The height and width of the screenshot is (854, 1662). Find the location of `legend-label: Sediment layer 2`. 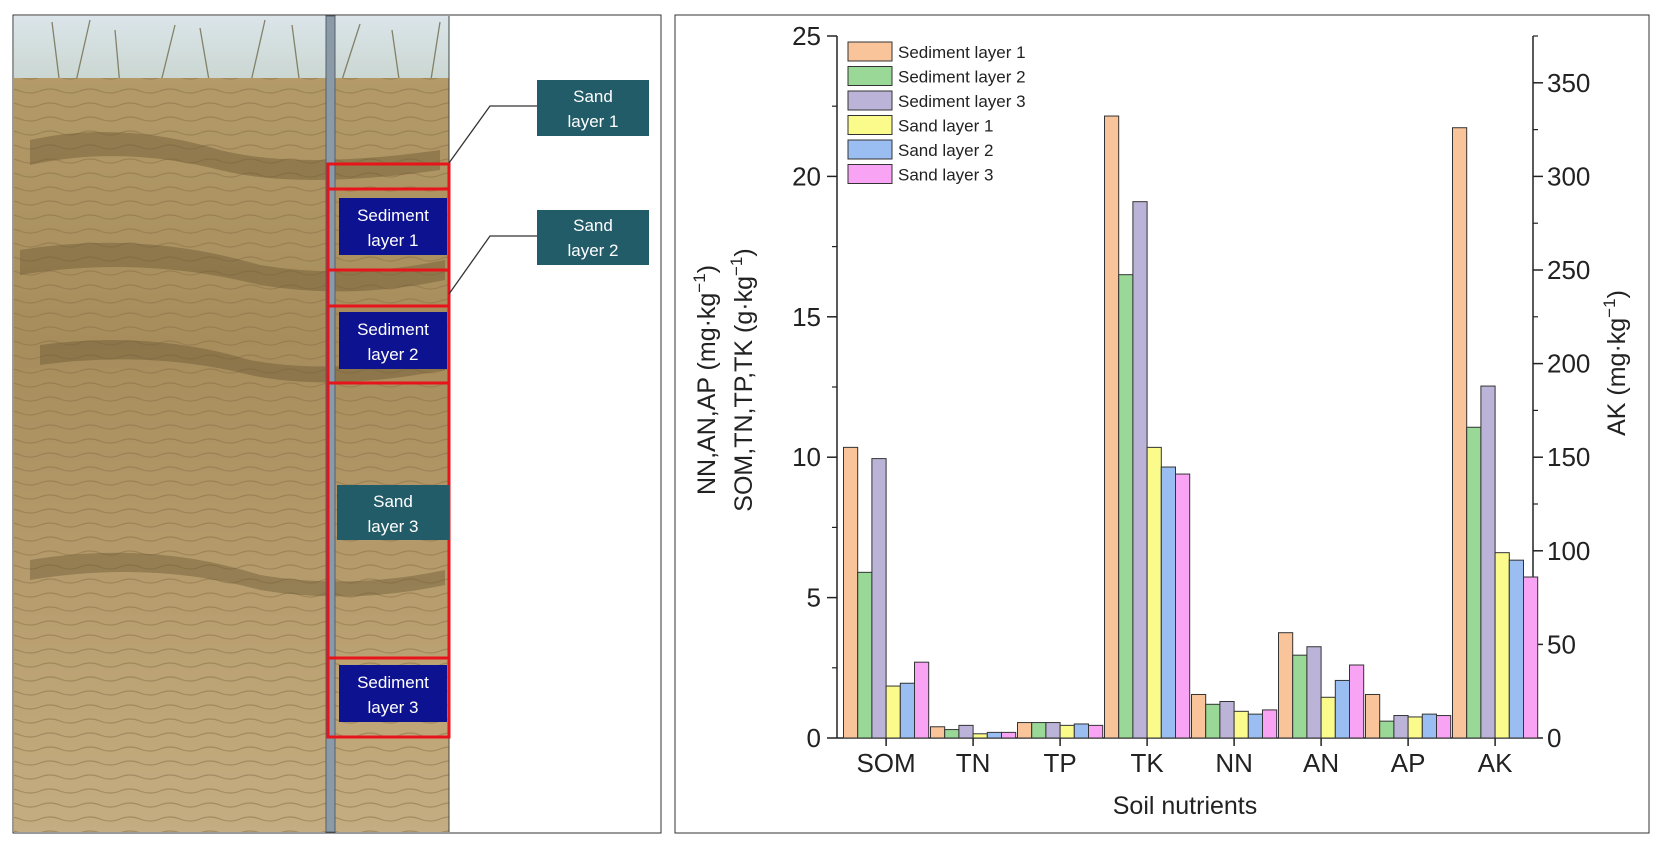

legend-label: Sediment layer 2 is located at coordinates (962, 77).